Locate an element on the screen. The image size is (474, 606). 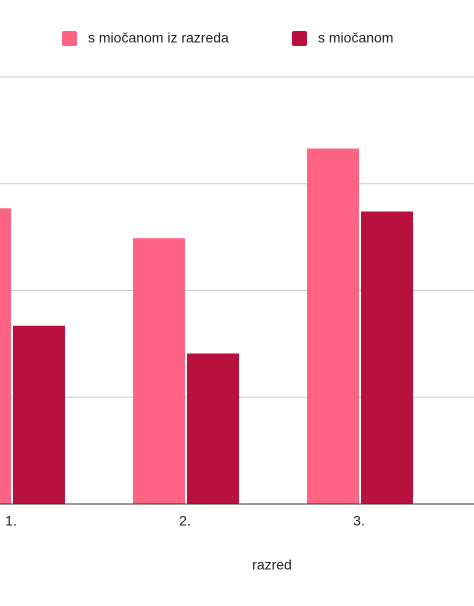
x-tick-label: 2. is located at coordinates (185, 521).